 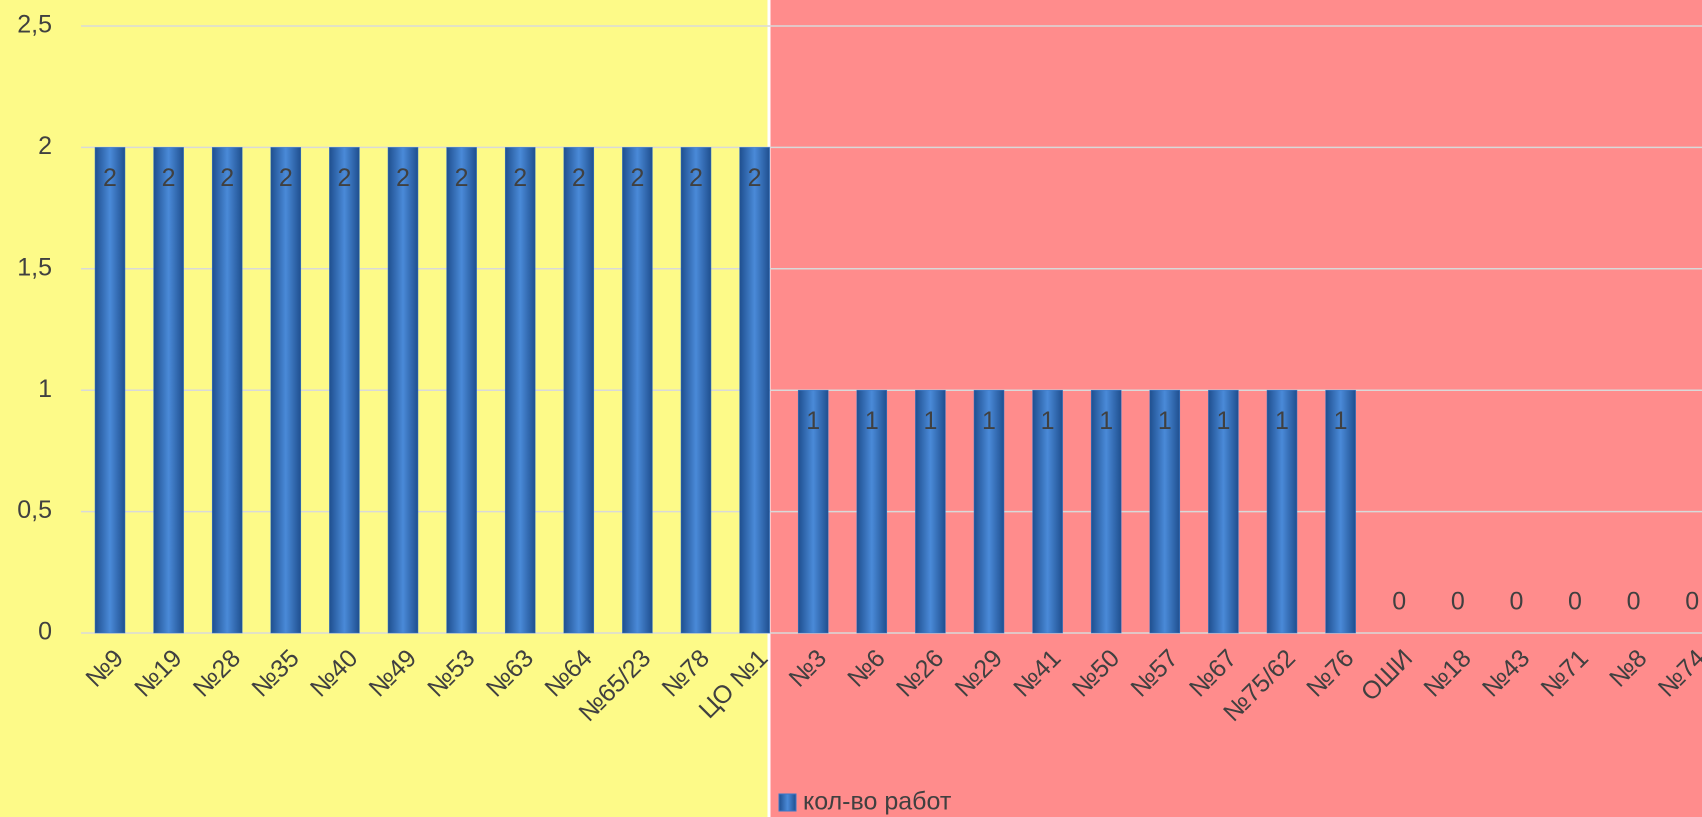 What do you see at coordinates (45, 389) in the screenshot?
I see `y-tick-label: 1` at bounding box center [45, 389].